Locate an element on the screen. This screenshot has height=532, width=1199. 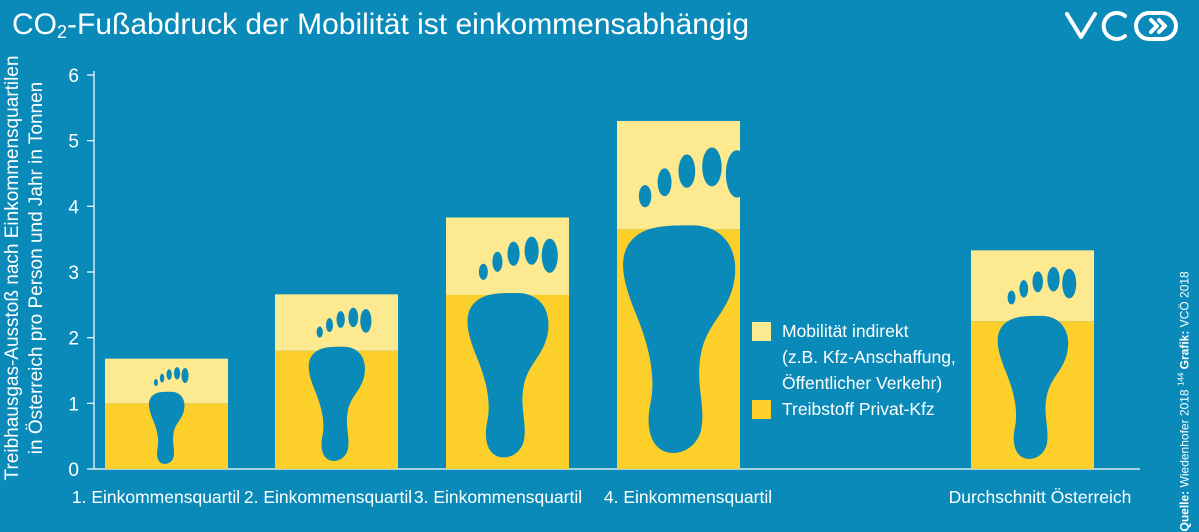
y-tick-label: 5 is located at coordinates (73, 142).